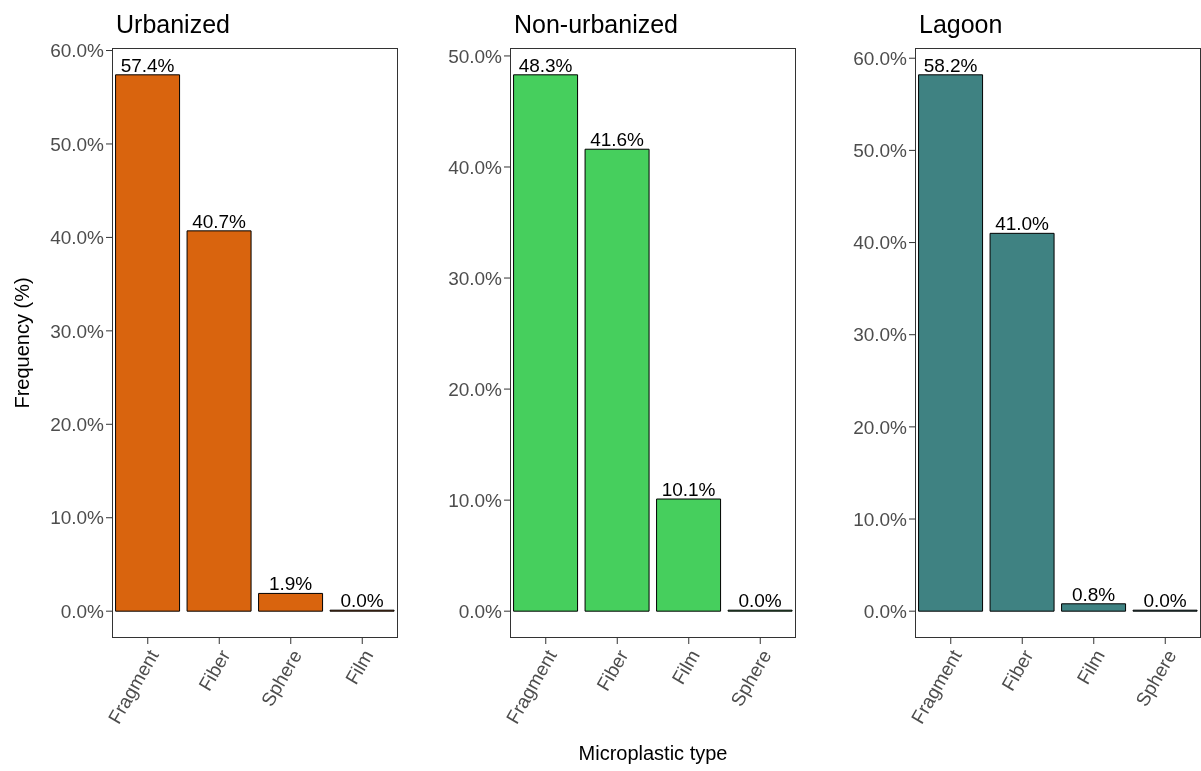 This screenshot has height=771, width=1201. Describe the element at coordinates (617, 140) in the screenshot. I see `data-label: 41.6%` at that location.